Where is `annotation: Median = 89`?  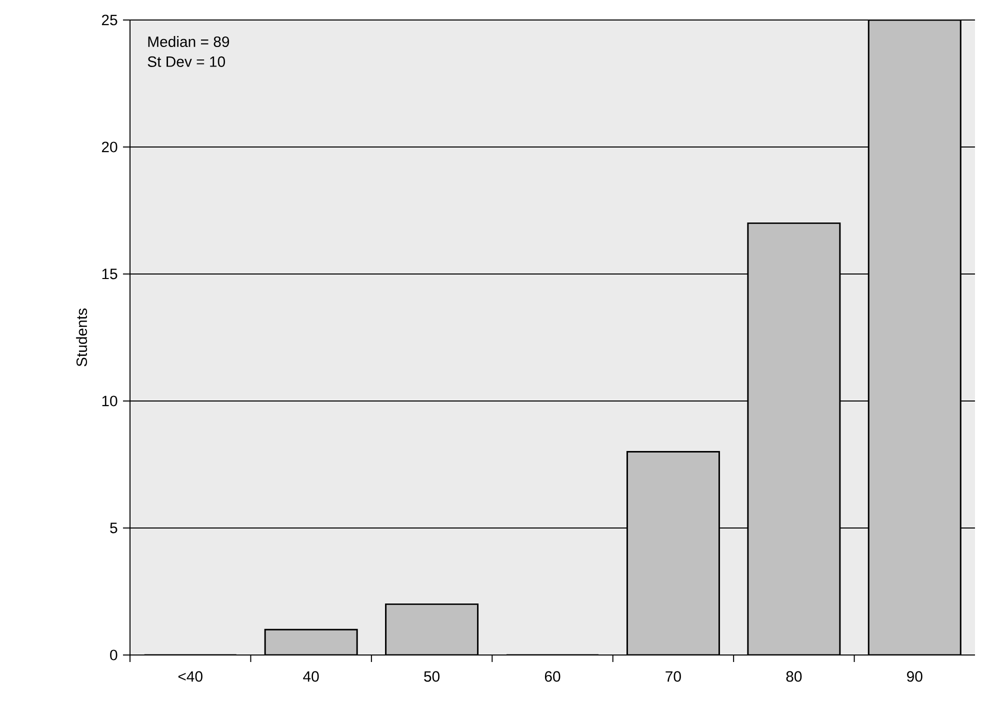 annotation: Median = 89 is located at coordinates (189, 42).